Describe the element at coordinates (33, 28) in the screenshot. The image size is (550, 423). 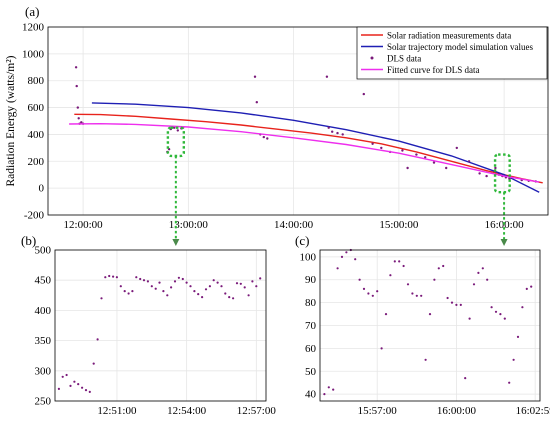
I see `y-tick-label: 1200` at that location.